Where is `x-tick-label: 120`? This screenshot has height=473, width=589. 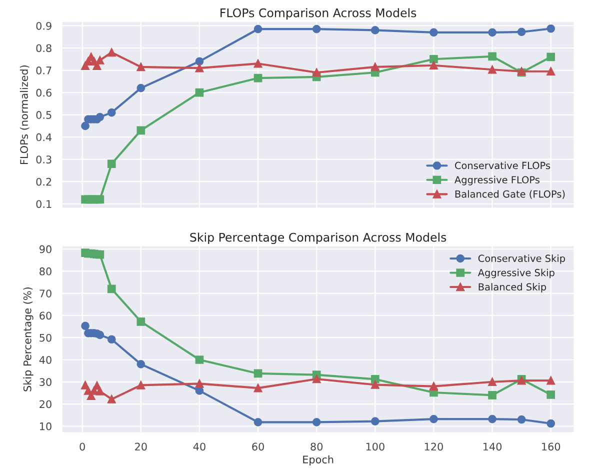 x-tick-label: 120 is located at coordinates (433, 446).